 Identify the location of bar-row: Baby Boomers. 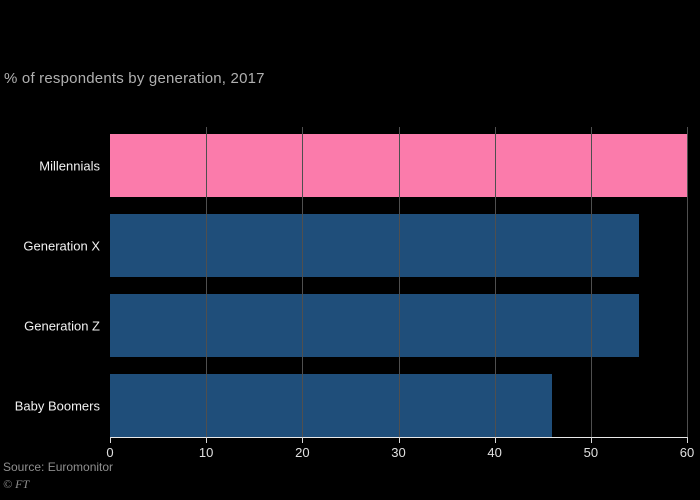
(351, 405).